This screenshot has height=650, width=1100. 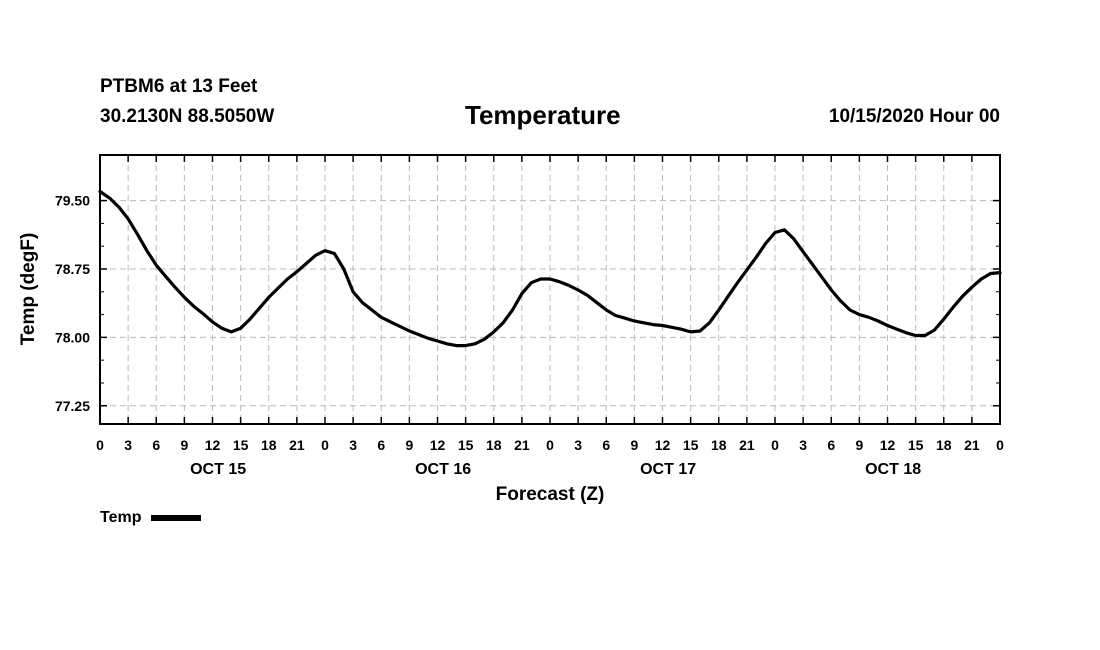 I want to click on y-tick-label: 77.25, so click(x=72, y=406).